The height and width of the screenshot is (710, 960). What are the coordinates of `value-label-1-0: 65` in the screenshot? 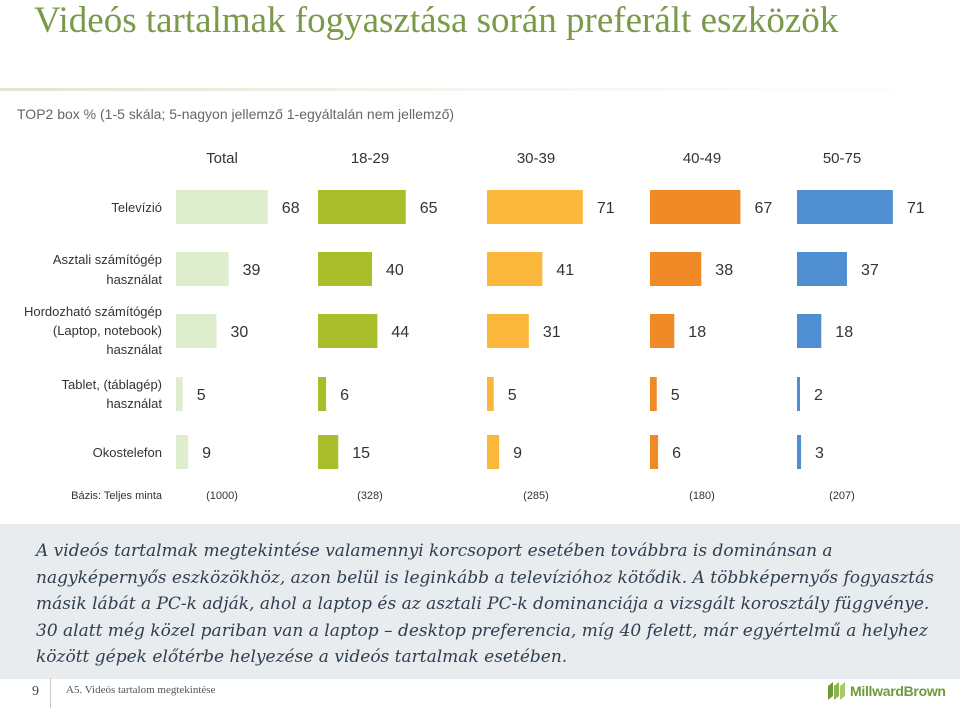 It's located at (429, 208).